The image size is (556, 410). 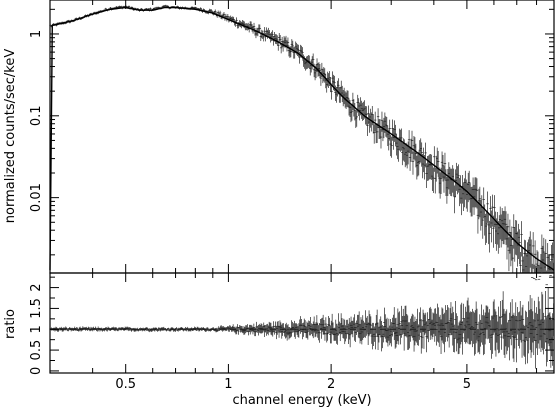 What do you see at coordinates (36, 34) in the screenshot?
I see `spectrum-y-tick-label: 1` at bounding box center [36, 34].